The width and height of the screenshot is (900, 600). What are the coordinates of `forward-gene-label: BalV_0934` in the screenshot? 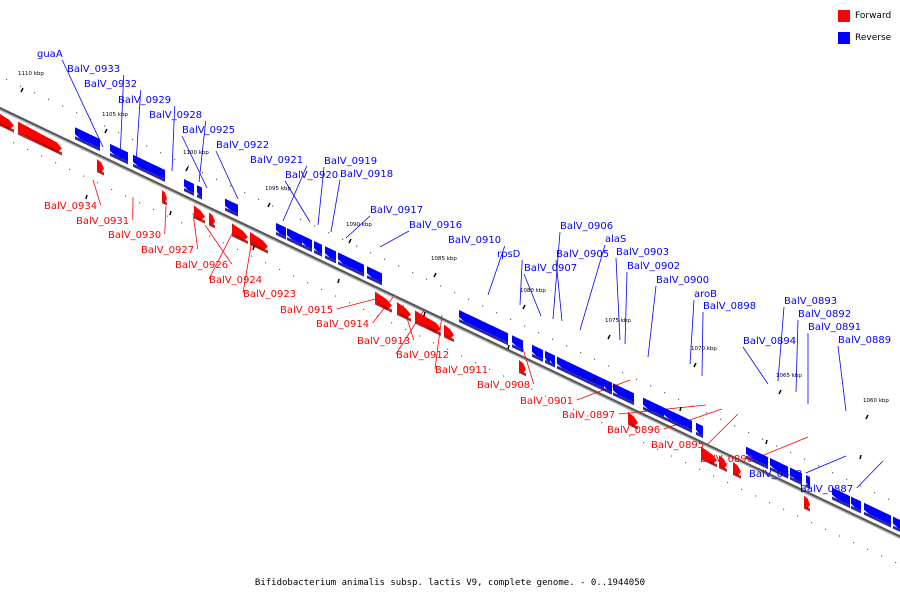 It's located at (70, 206).